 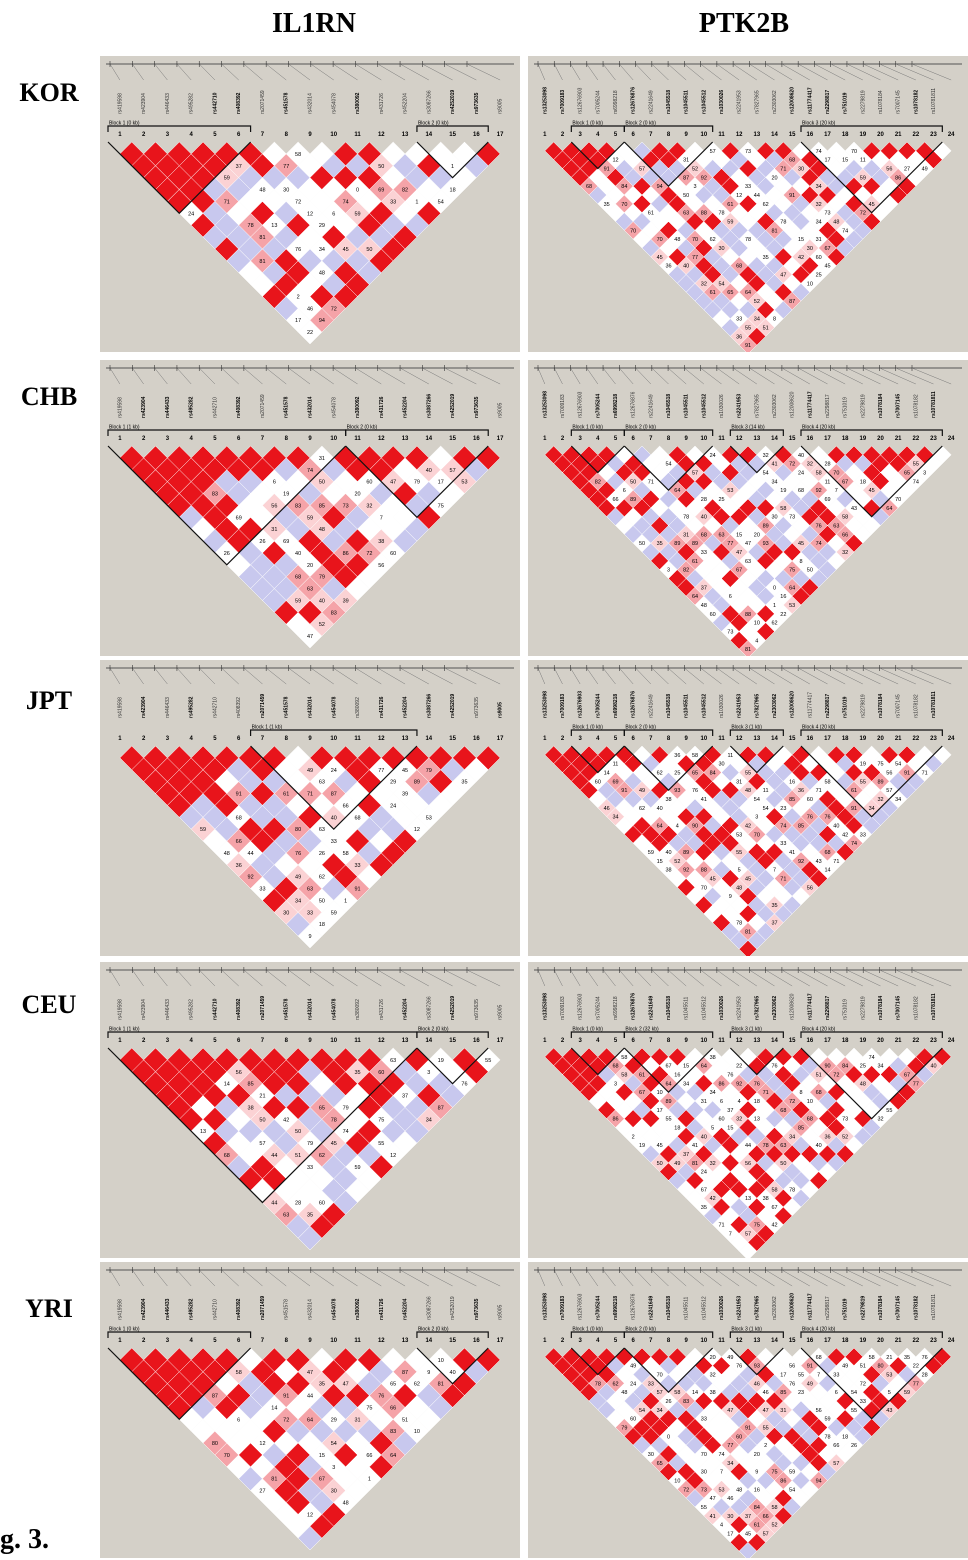 What do you see at coordinates (757, 1526) in the screenshot?
I see `ld-cell-value: 61` at bounding box center [757, 1526].